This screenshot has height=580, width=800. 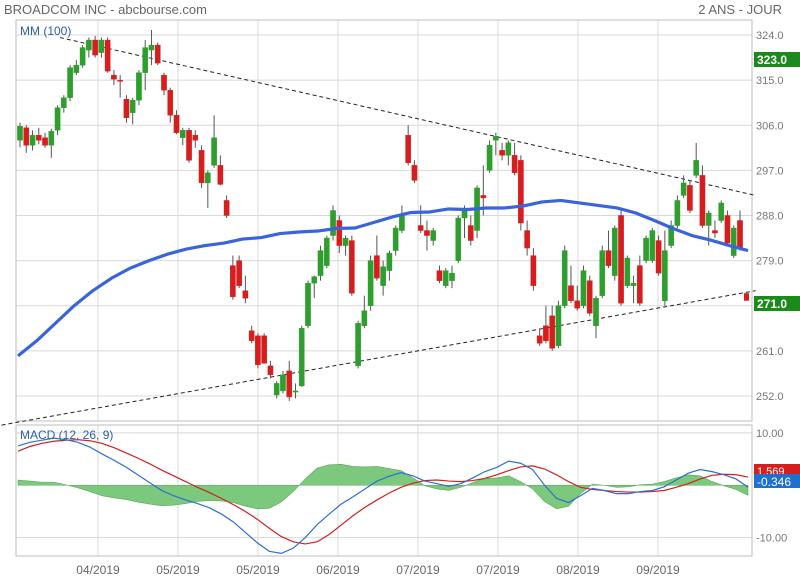 I want to click on date-tick-label: 06/2019, so click(x=338, y=570).